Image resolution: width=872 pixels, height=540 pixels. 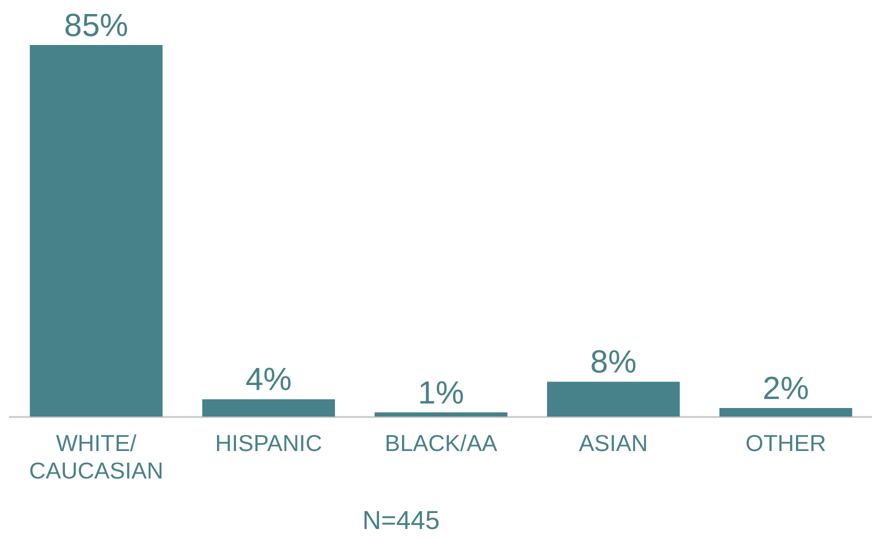 I want to click on data-label: 2%, so click(x=785, y=388).